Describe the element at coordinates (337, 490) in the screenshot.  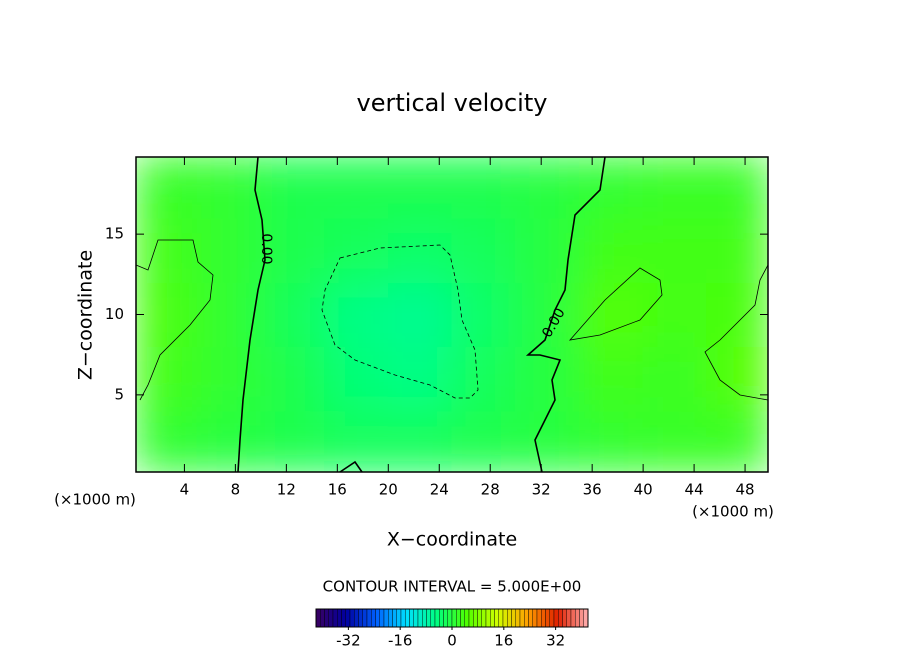
I see `x-tick-label: 16` at that location.